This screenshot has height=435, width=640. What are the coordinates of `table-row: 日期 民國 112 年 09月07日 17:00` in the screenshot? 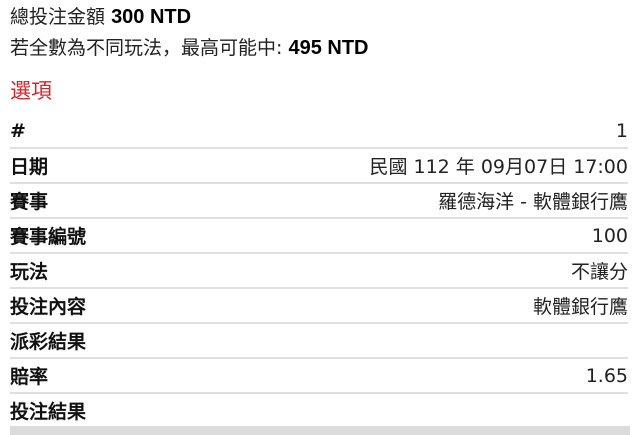 It's located at (319, 166).